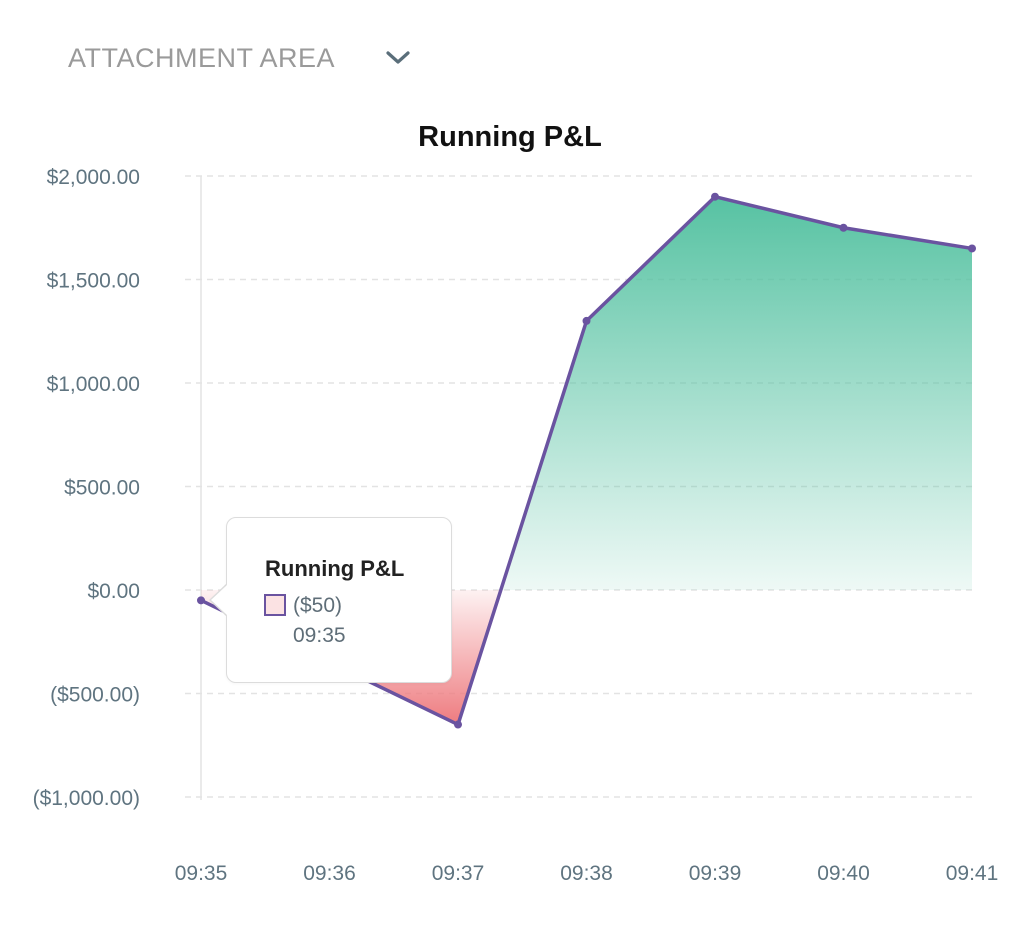  I want to click on x-tick-label: 09:35, so click(201, 873).